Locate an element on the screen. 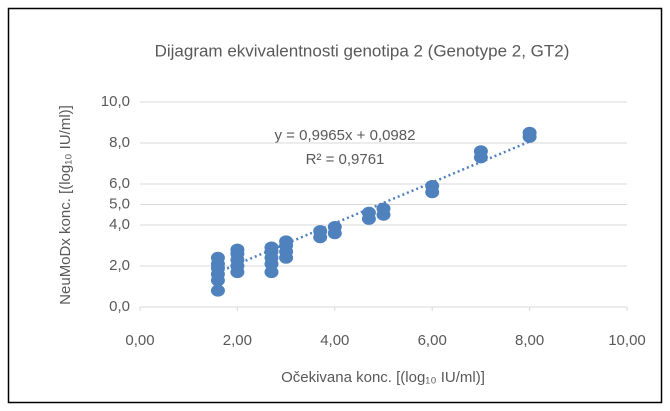 This screenshot has width=670, height=411. y-axis-label: NeuMoDx konc. [(log₁₀ IU/ml)] is located at coordinates (65, 205).